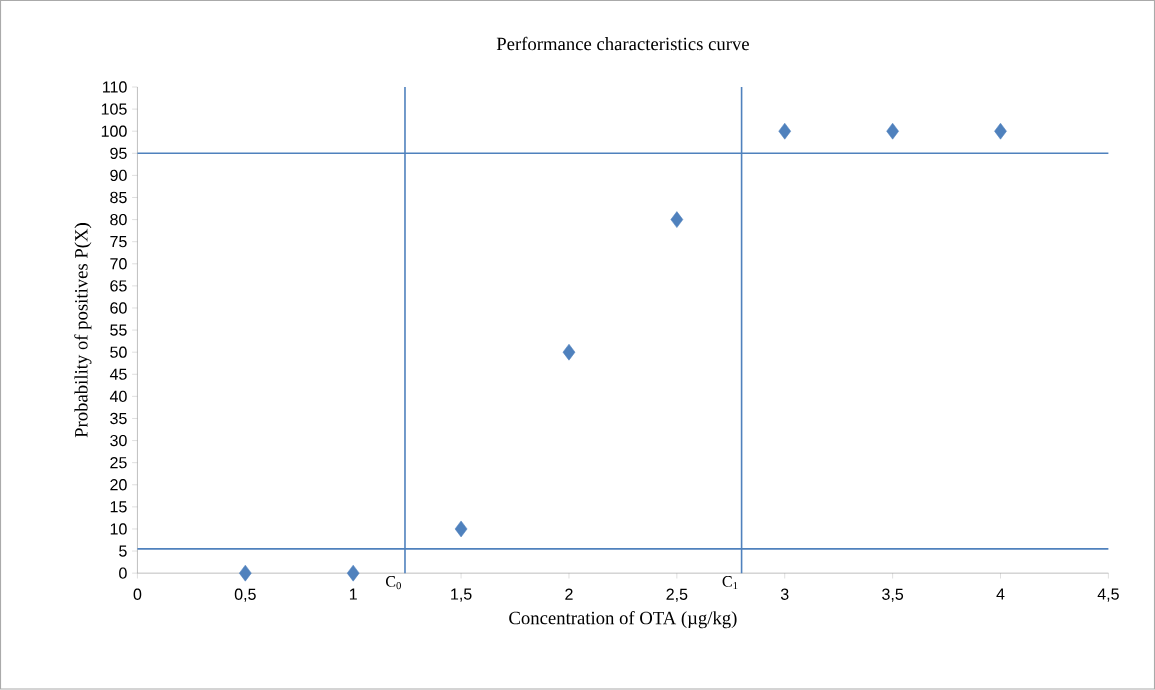 The image size is (1155, 690). I want to click on y-axis-title: Probability of positives P(X), so click(83, 330).